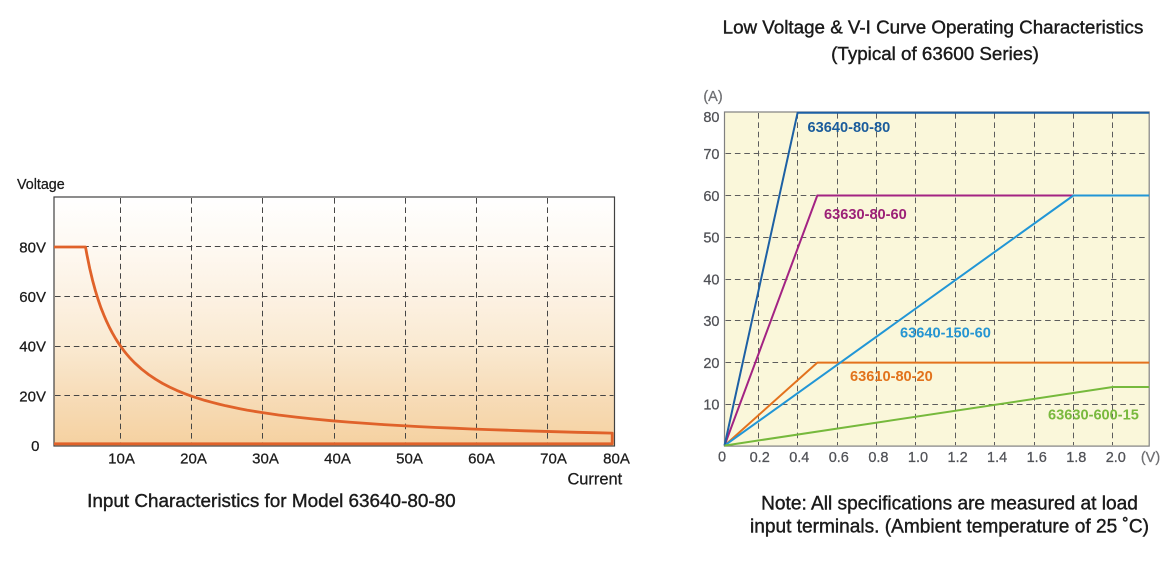  What do you see at coordinates (711, 406) in the screenshot?
I see `svg-text: 10` at bounding box center [711, 406].